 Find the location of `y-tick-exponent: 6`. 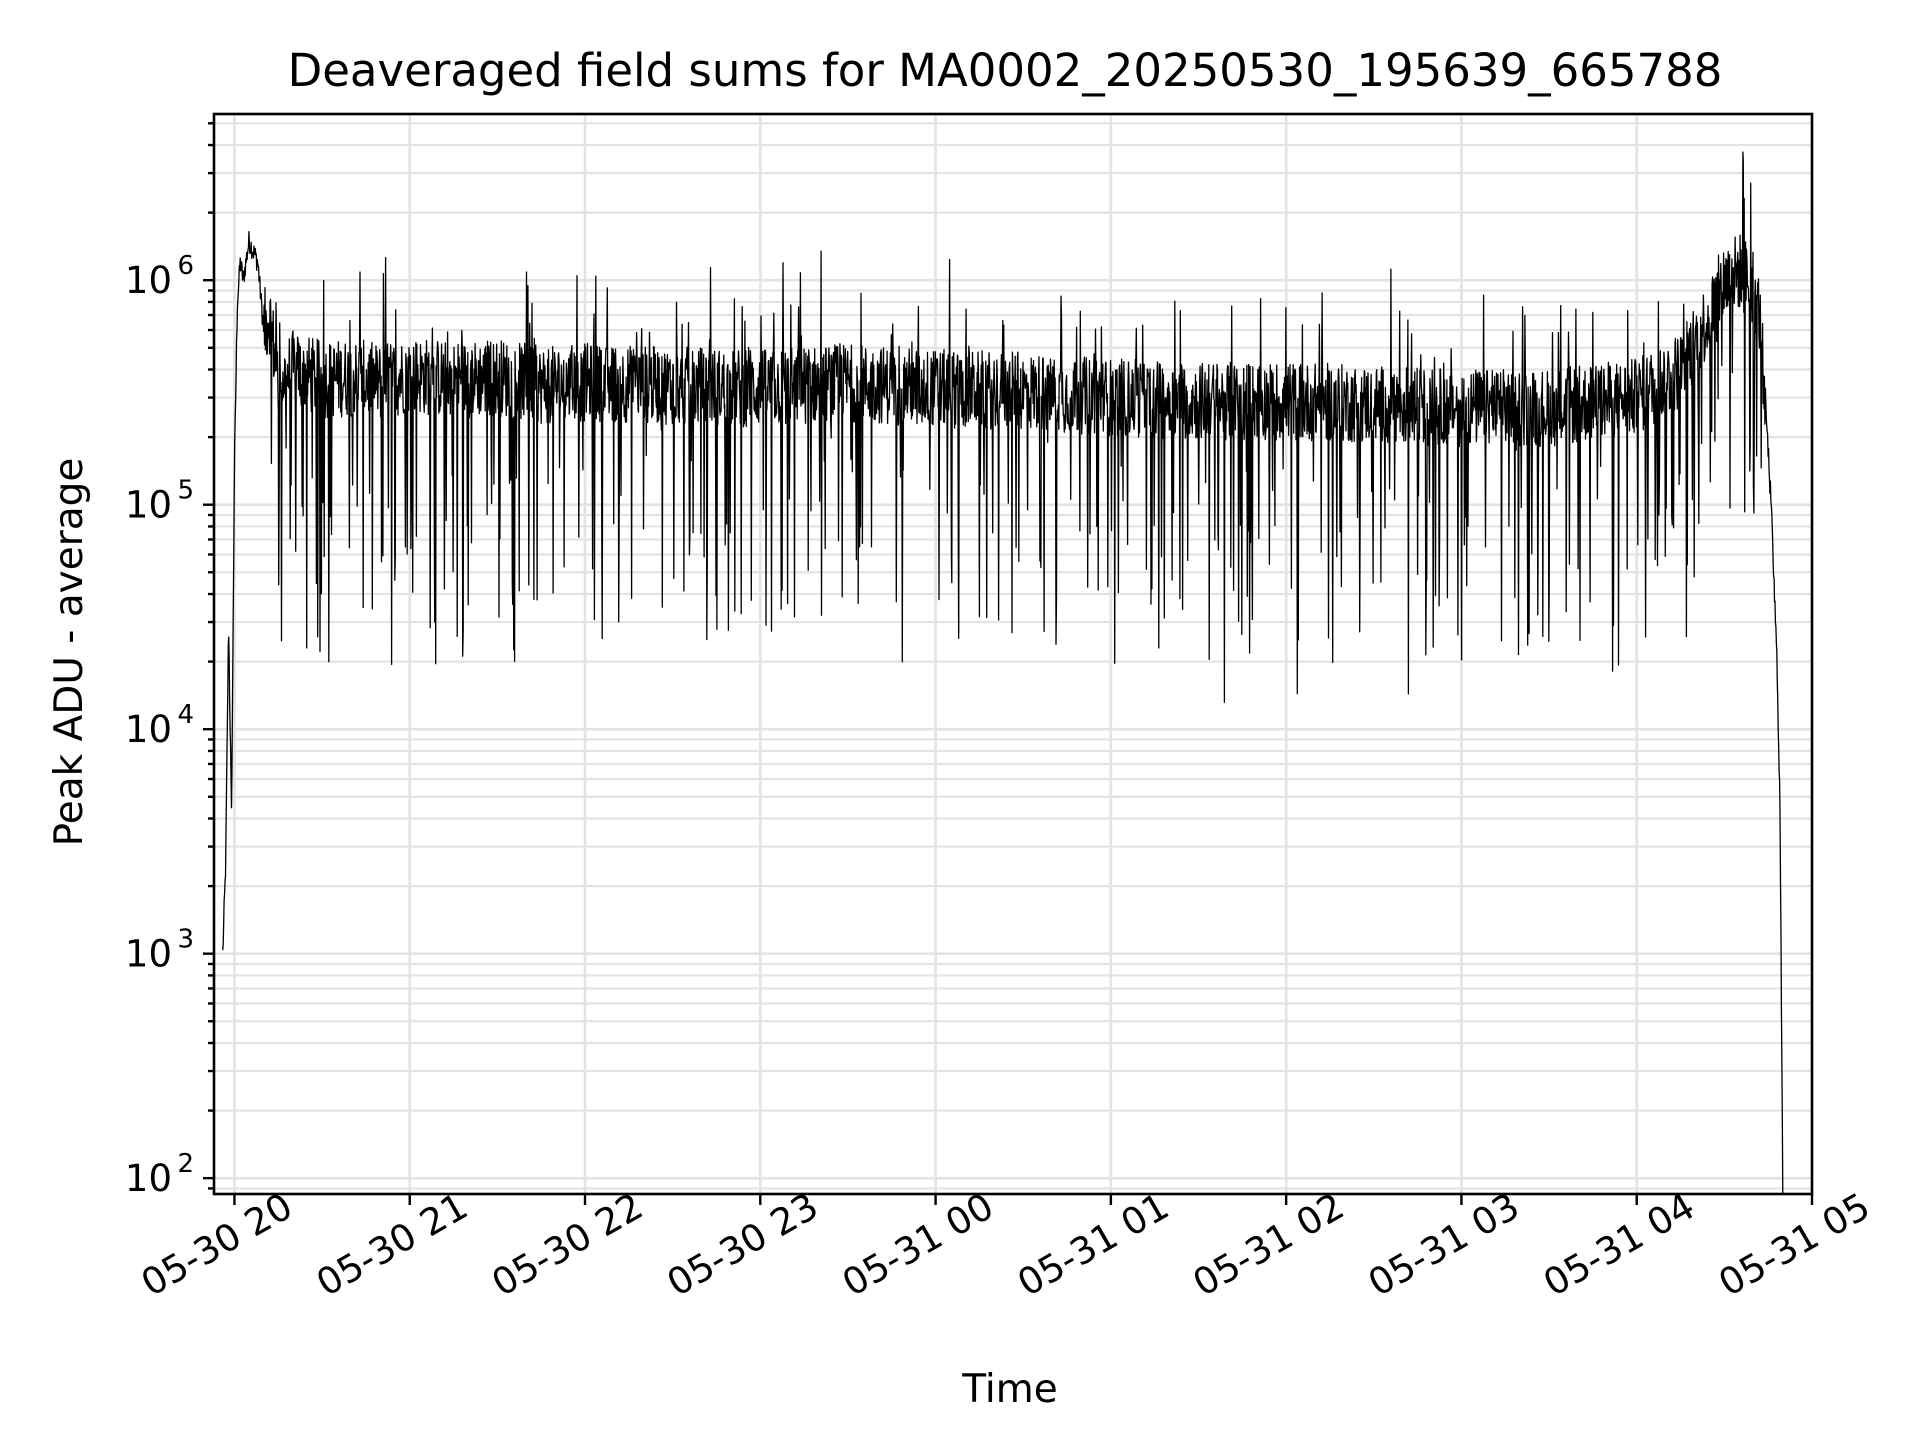

y-tick-exponent: 6 is located at coordinates (185, 266).